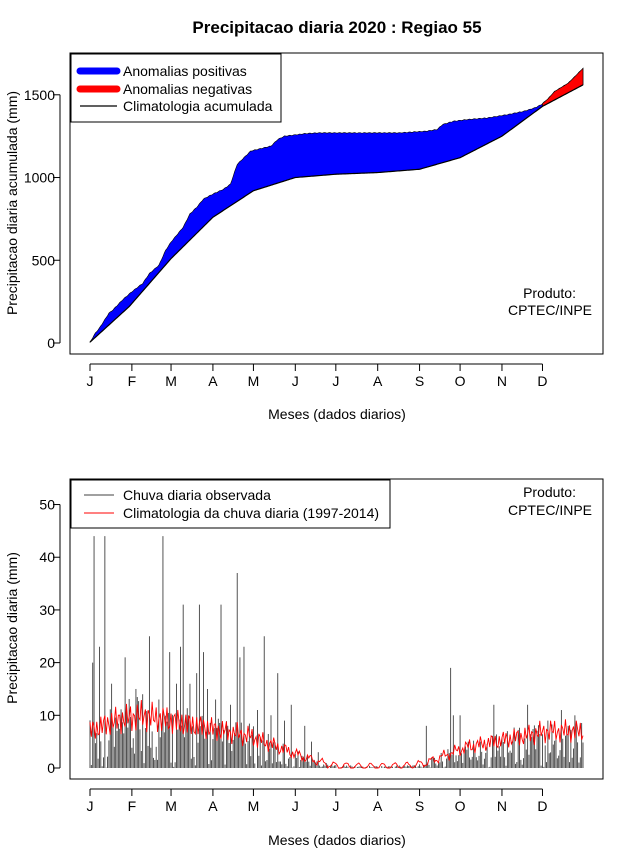 This screenshot has height=850, width=640. What do you see at coordinates (47, 610) in the screenshot?
I see `bottom-y-tick-label: 30` at bounding box center [47, 610].